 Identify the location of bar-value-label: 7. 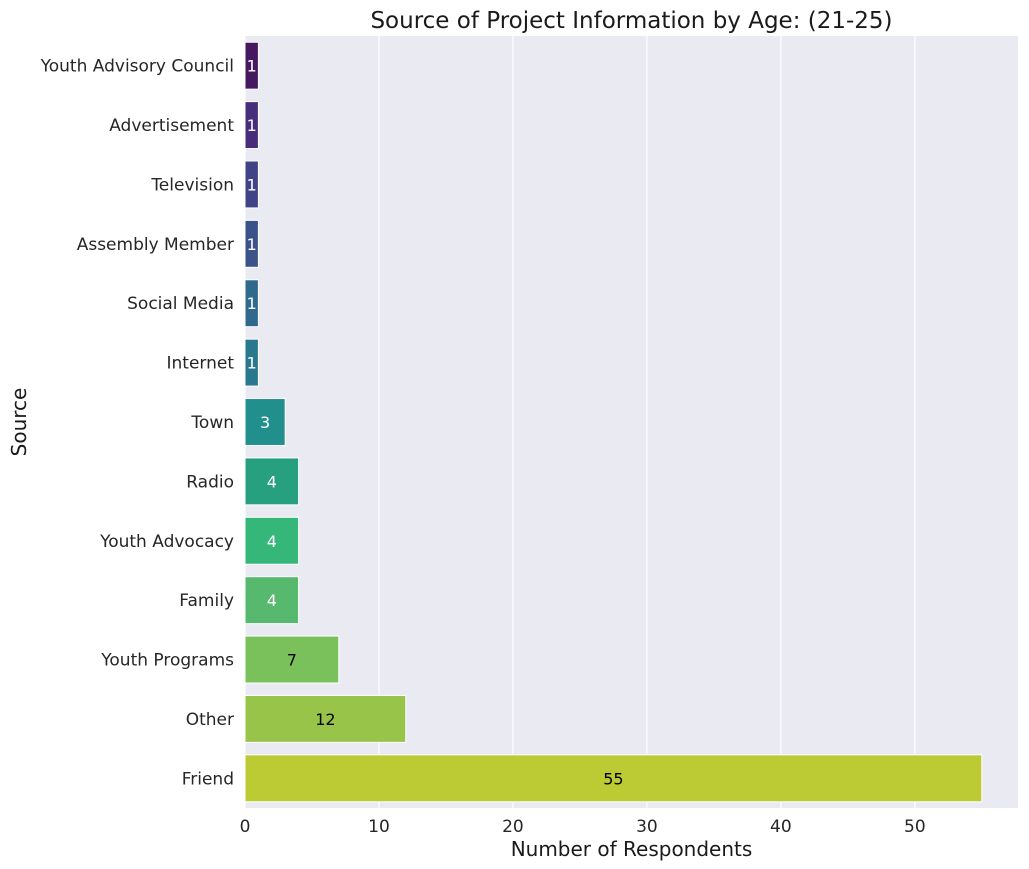
(292, 660).